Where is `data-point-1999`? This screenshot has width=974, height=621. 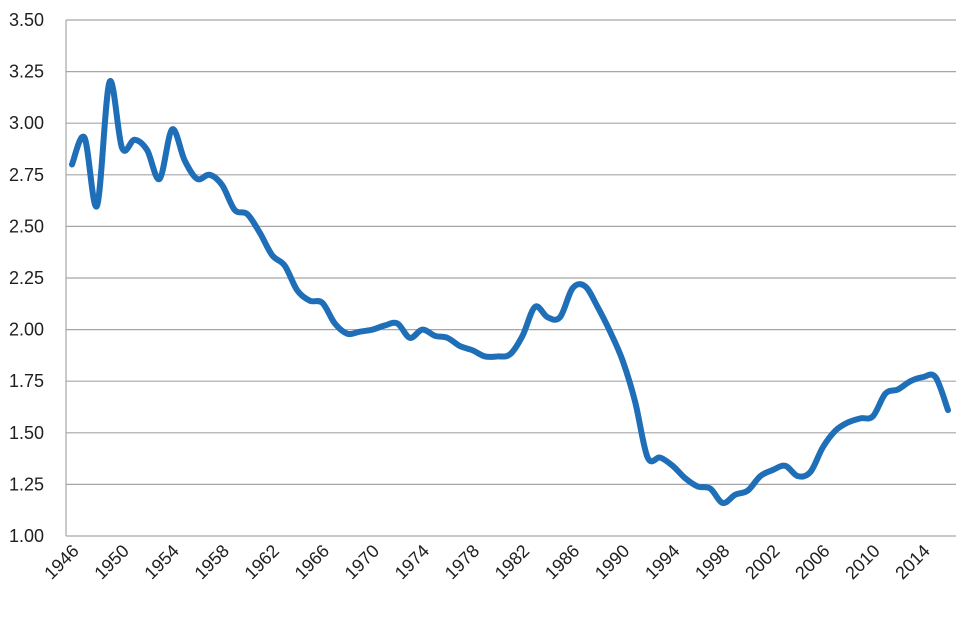
data-point-1999 is located at coordinates (735, 494).